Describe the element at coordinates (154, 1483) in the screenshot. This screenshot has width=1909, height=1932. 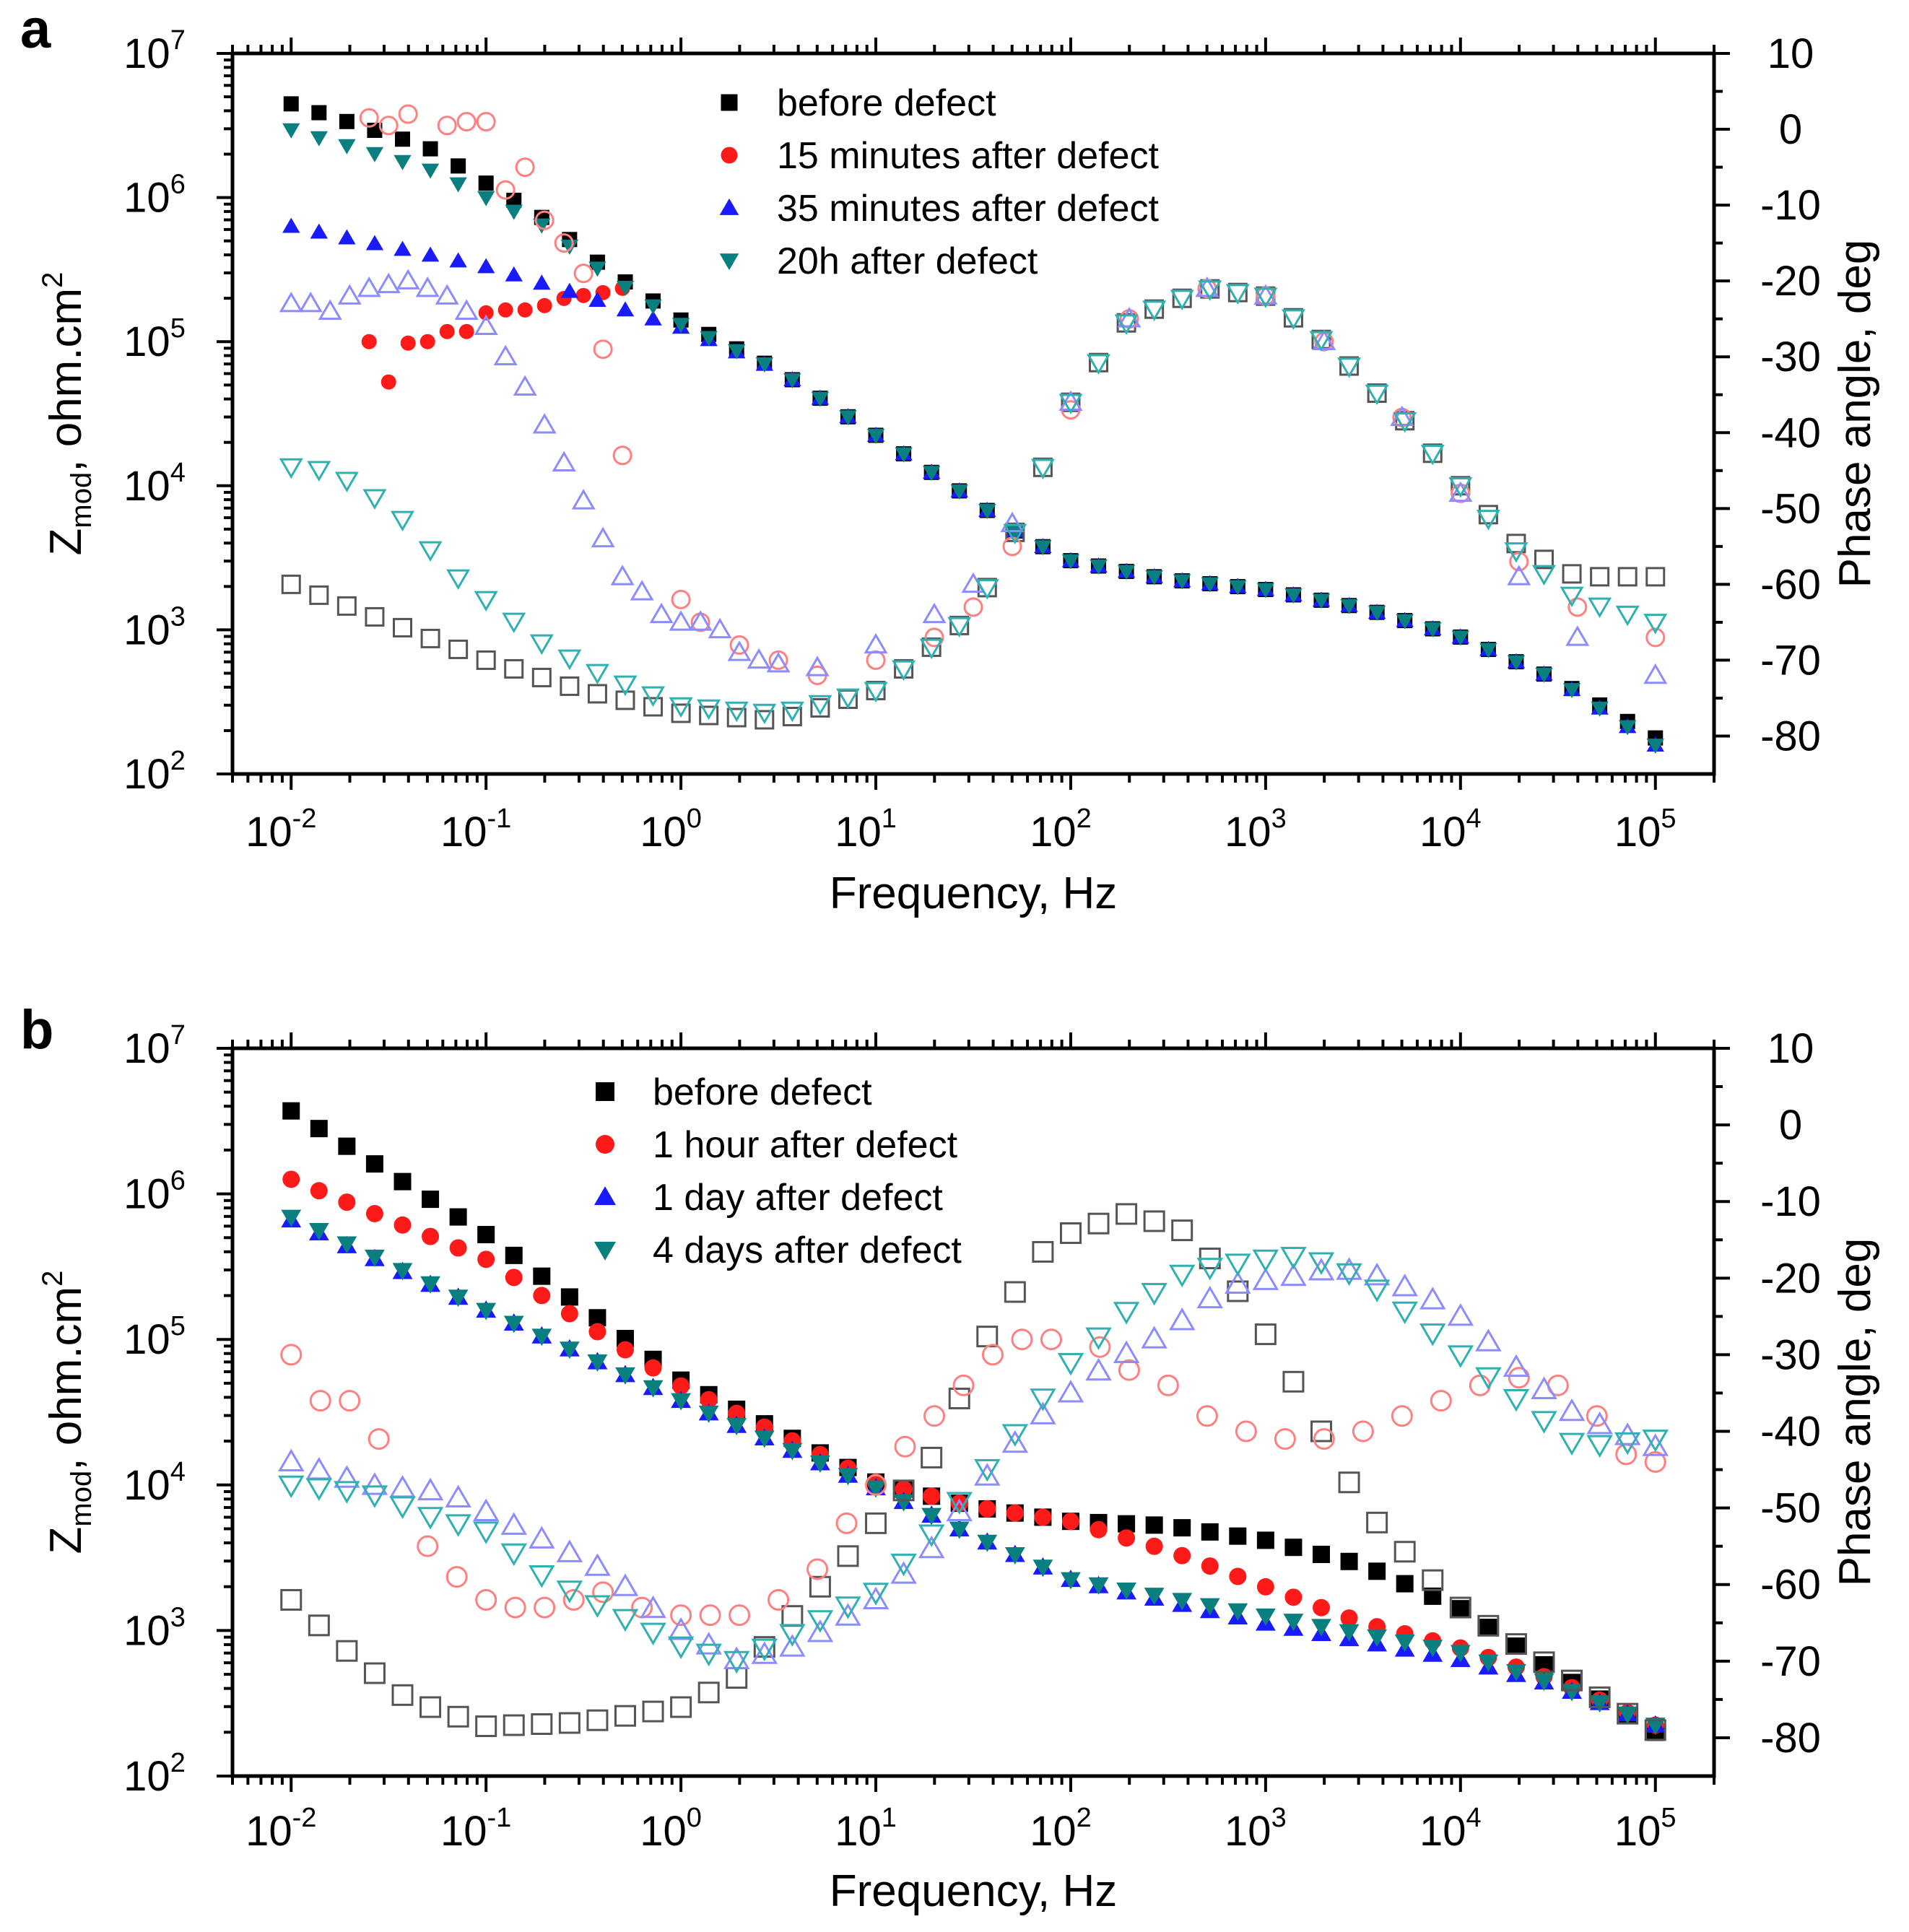
I see `y-left-tick-label: 10⁴` at that location.